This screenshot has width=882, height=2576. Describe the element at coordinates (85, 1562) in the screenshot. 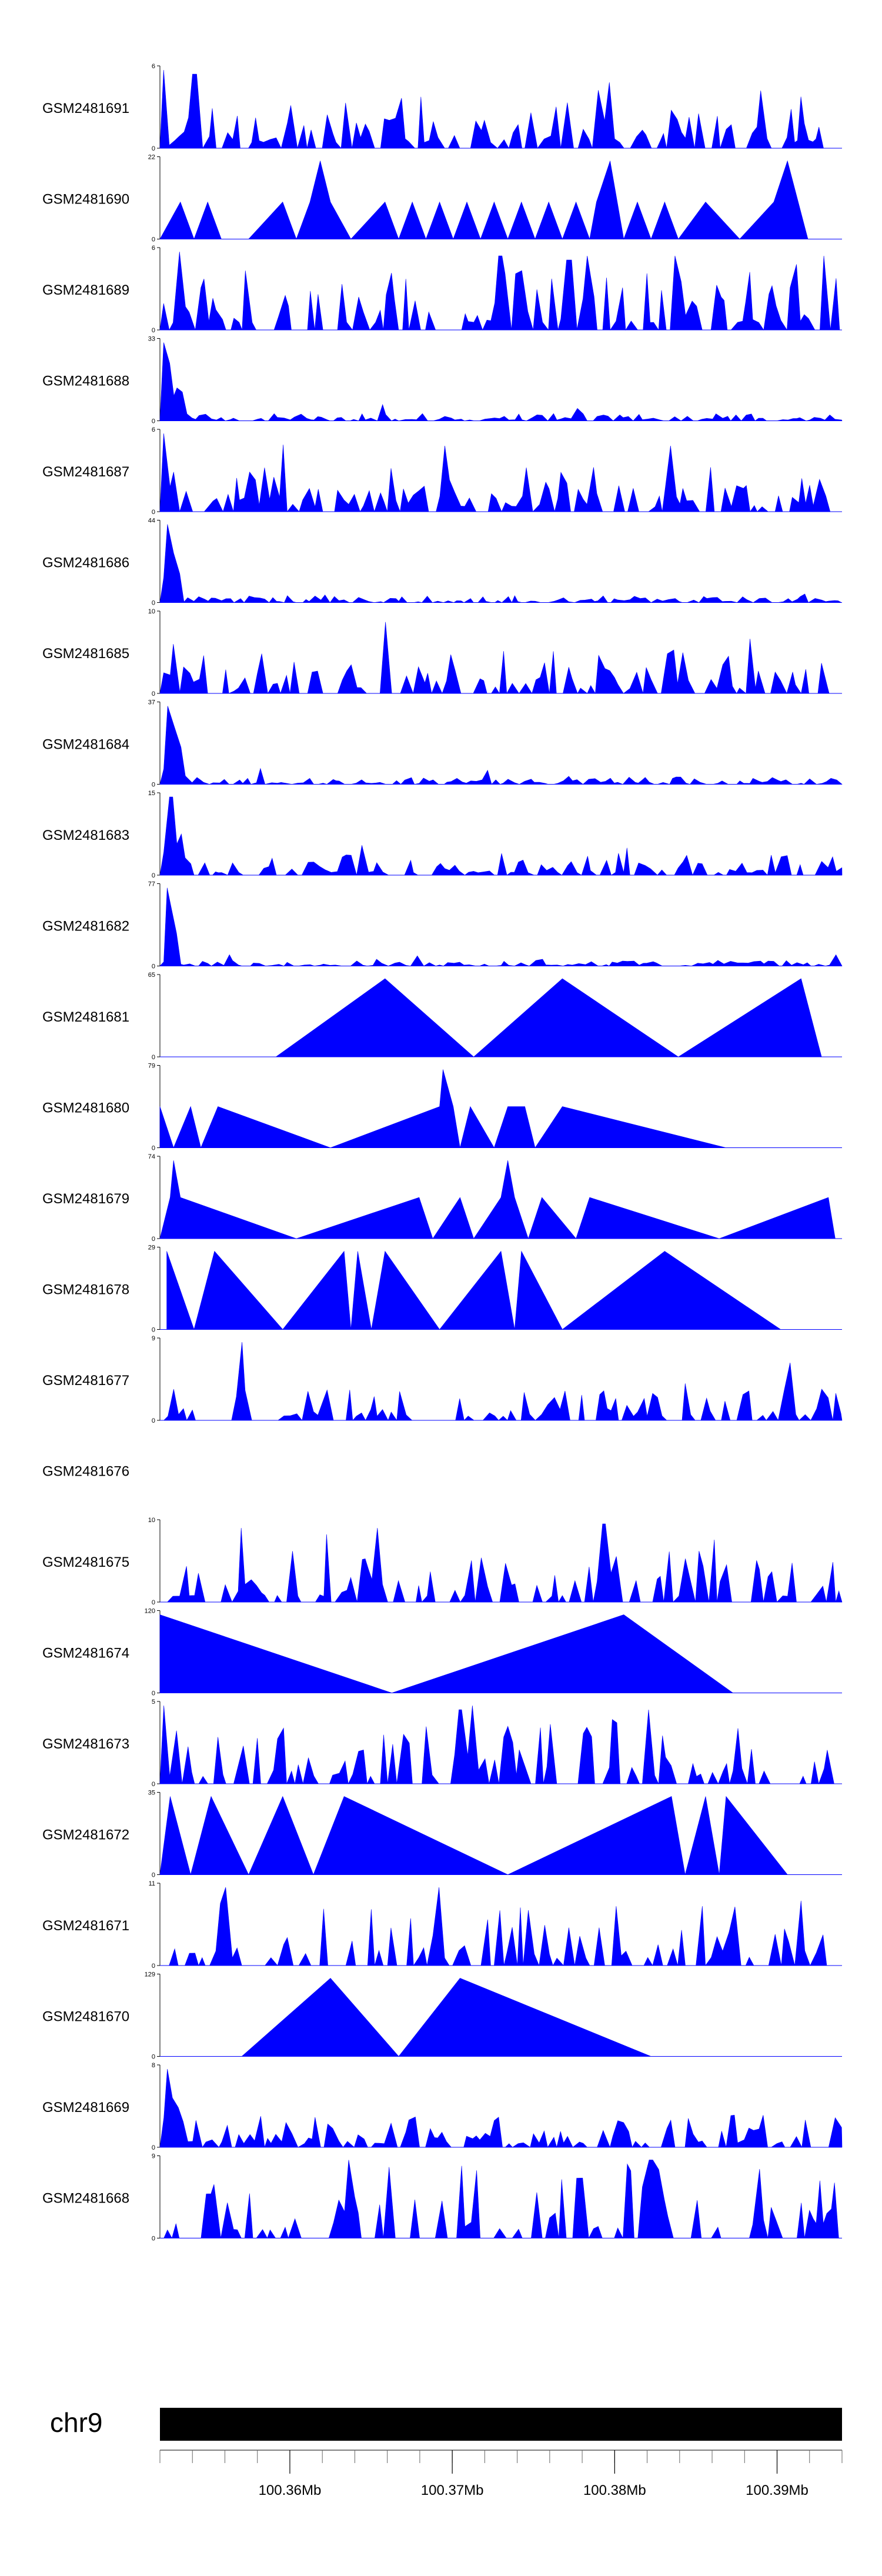

I see `track-label: GSM2481675` at that location.